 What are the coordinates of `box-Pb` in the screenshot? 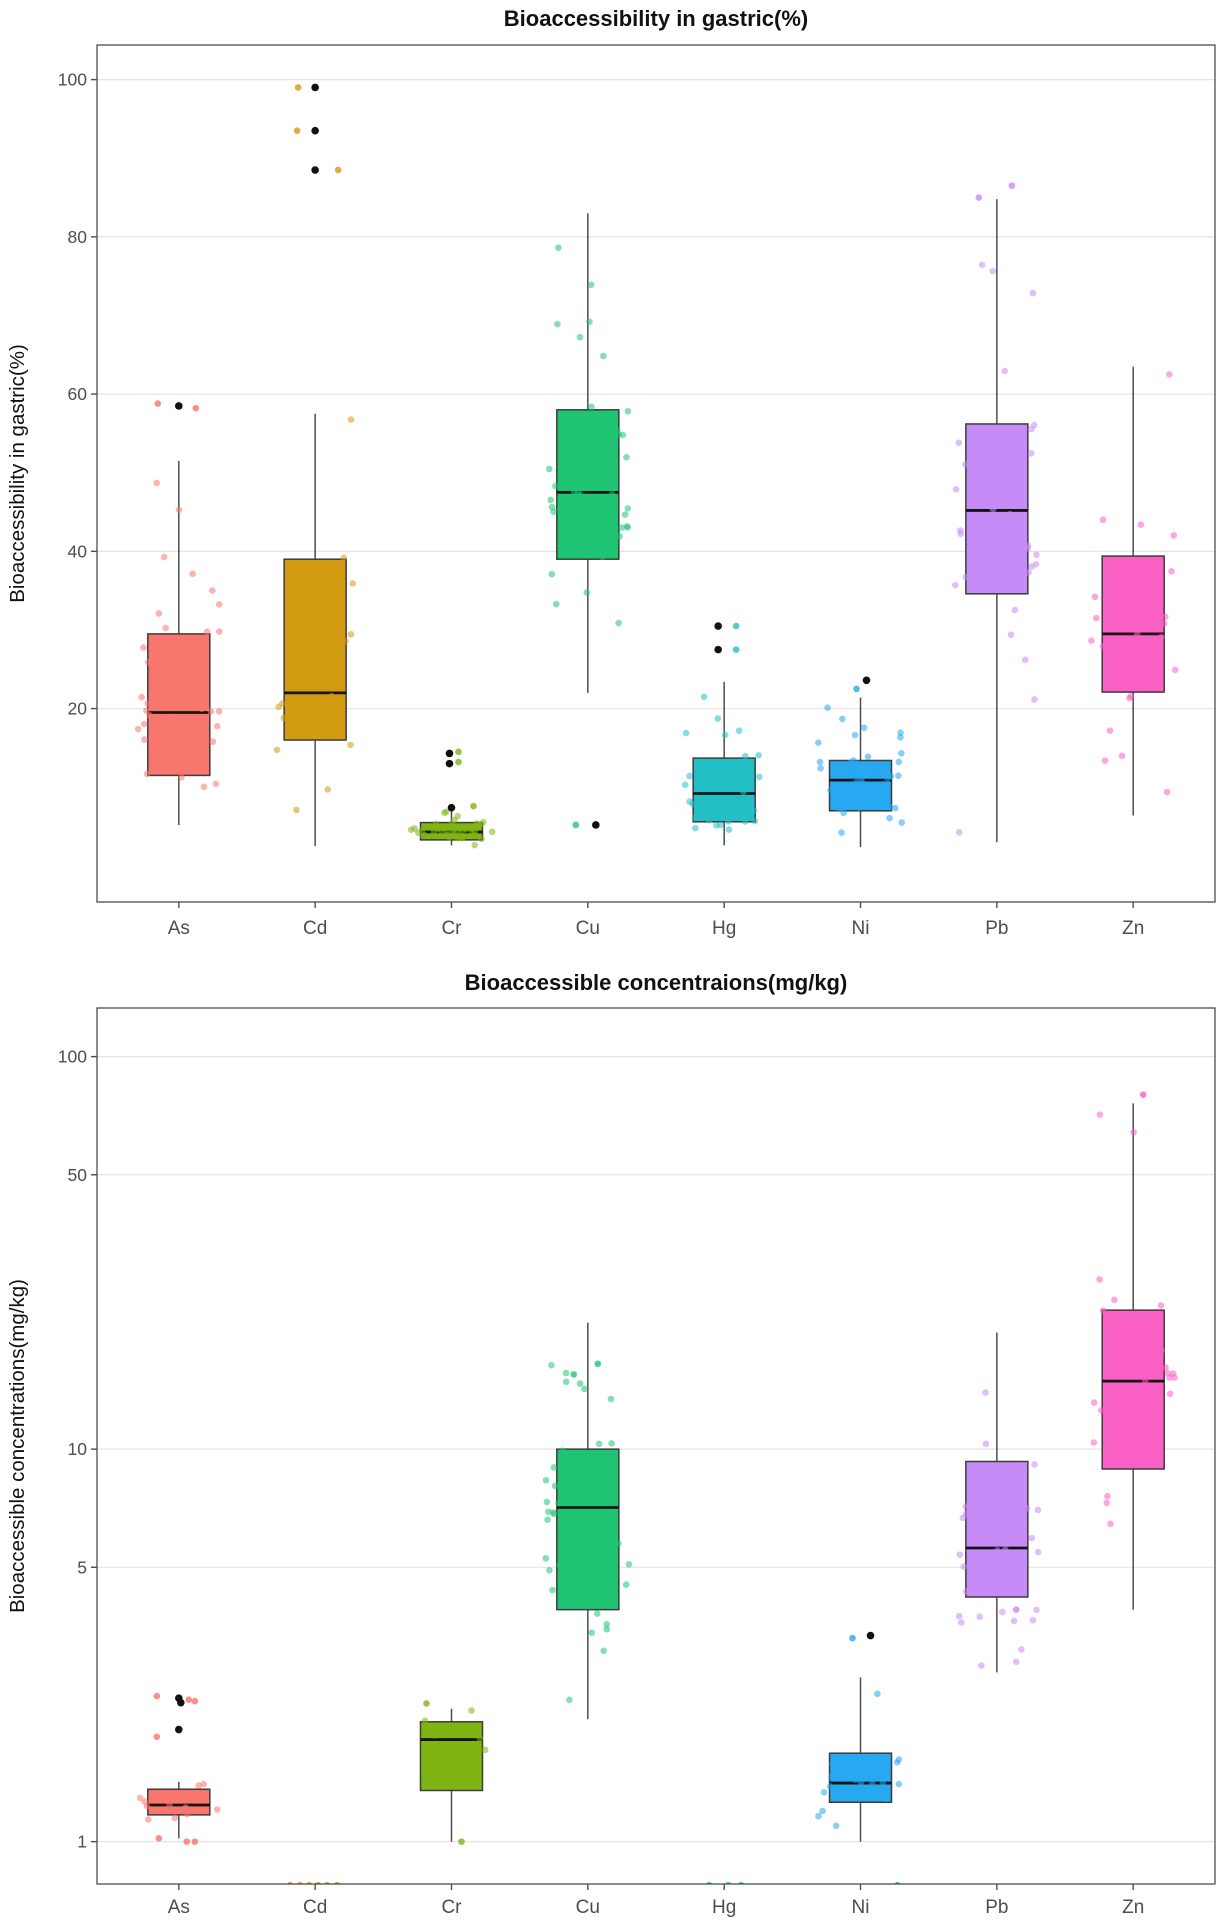 It's located at (997, 1529).